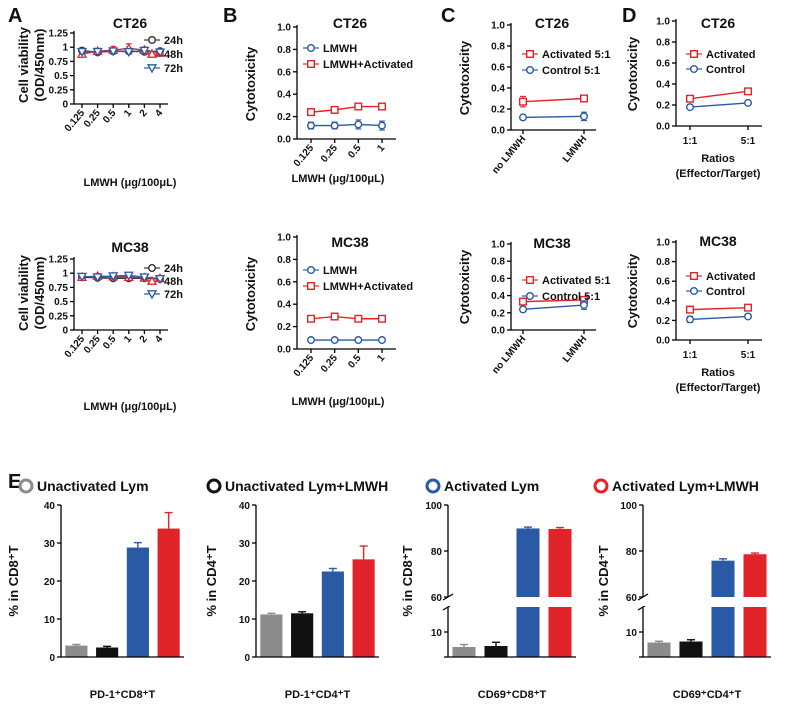 The width and height of the screenshot is (796, 727). Describe the element at coordinates (173, 282) in the screenshot. I see `legend-label: 48h` at that location.